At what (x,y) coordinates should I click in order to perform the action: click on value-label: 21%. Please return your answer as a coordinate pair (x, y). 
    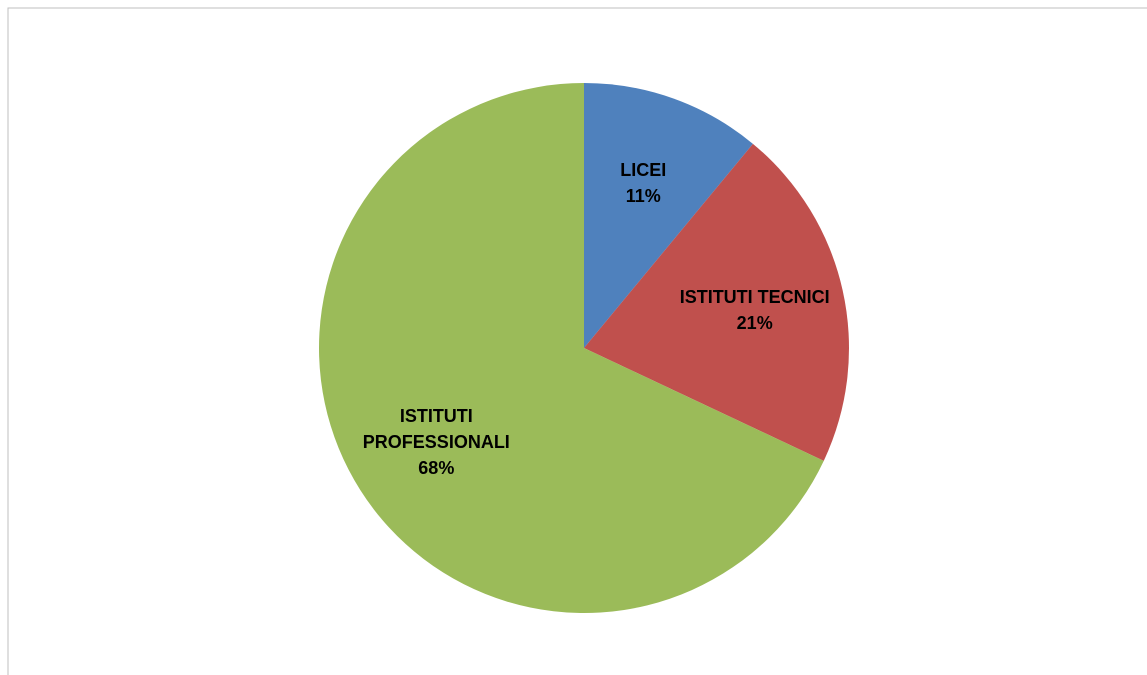
    Looking at the image, I should click on (754, 322).